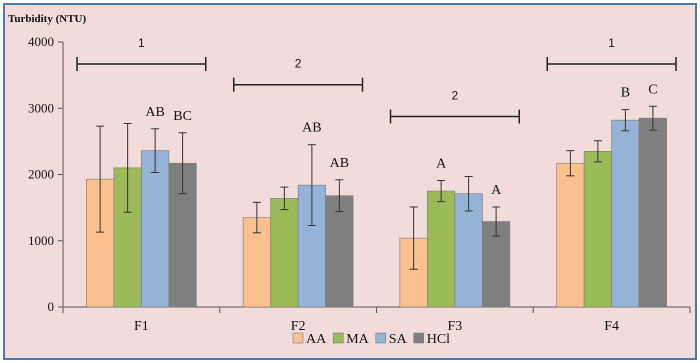 Image resolution: width=700 pixels, height=363 pixels. What do you see at coordinates (652, 89) in the screenshot?
I see `significance-letter: C` at bounding box center [652, 89].